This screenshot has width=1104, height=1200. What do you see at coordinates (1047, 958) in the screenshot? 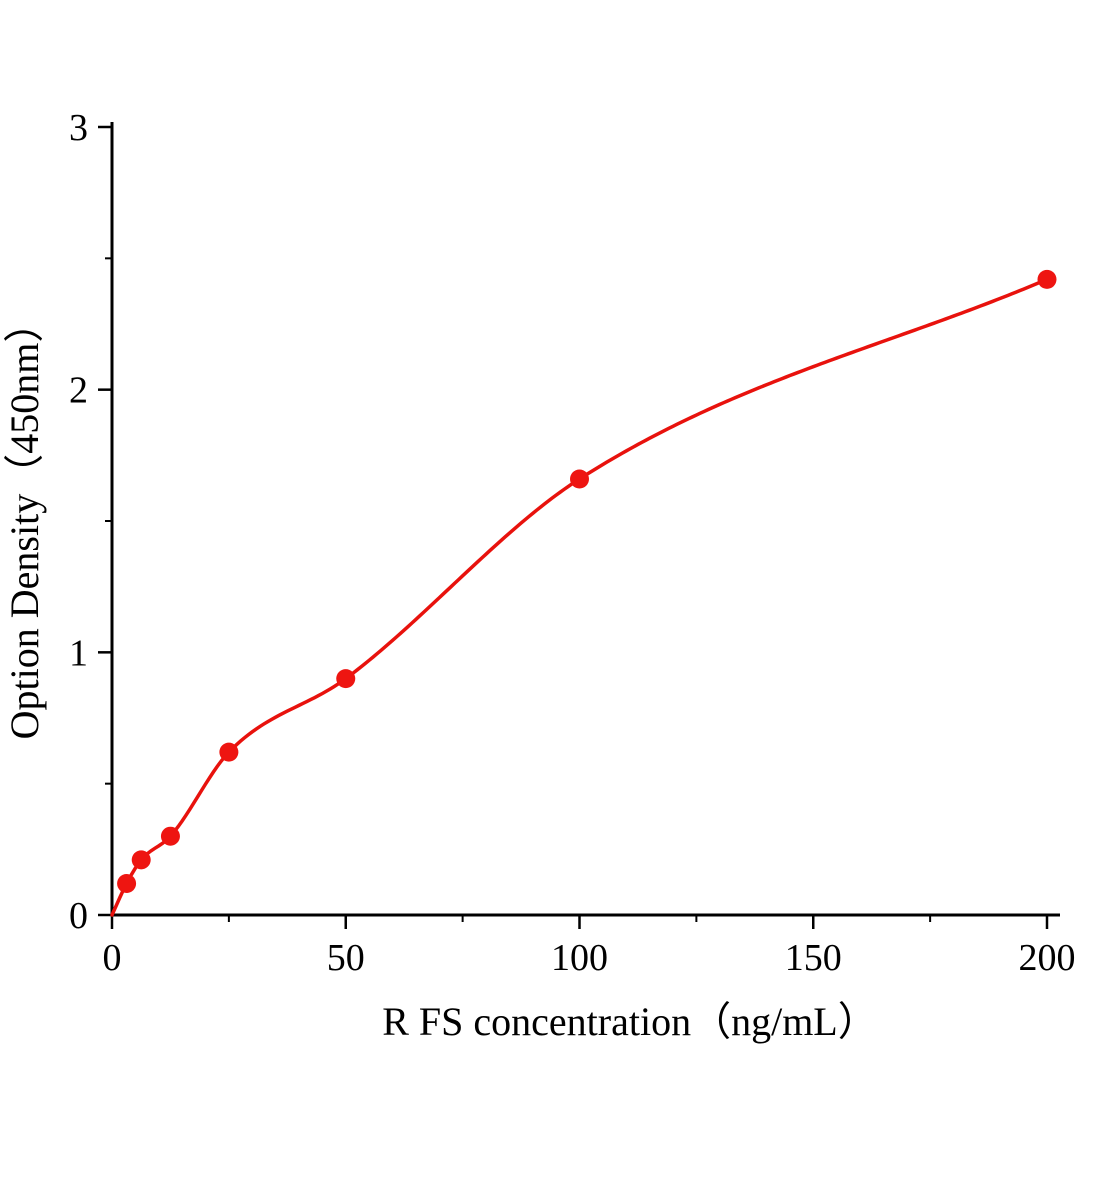
I see `x-tick-label: 200` at bounding box center [1047, 958].